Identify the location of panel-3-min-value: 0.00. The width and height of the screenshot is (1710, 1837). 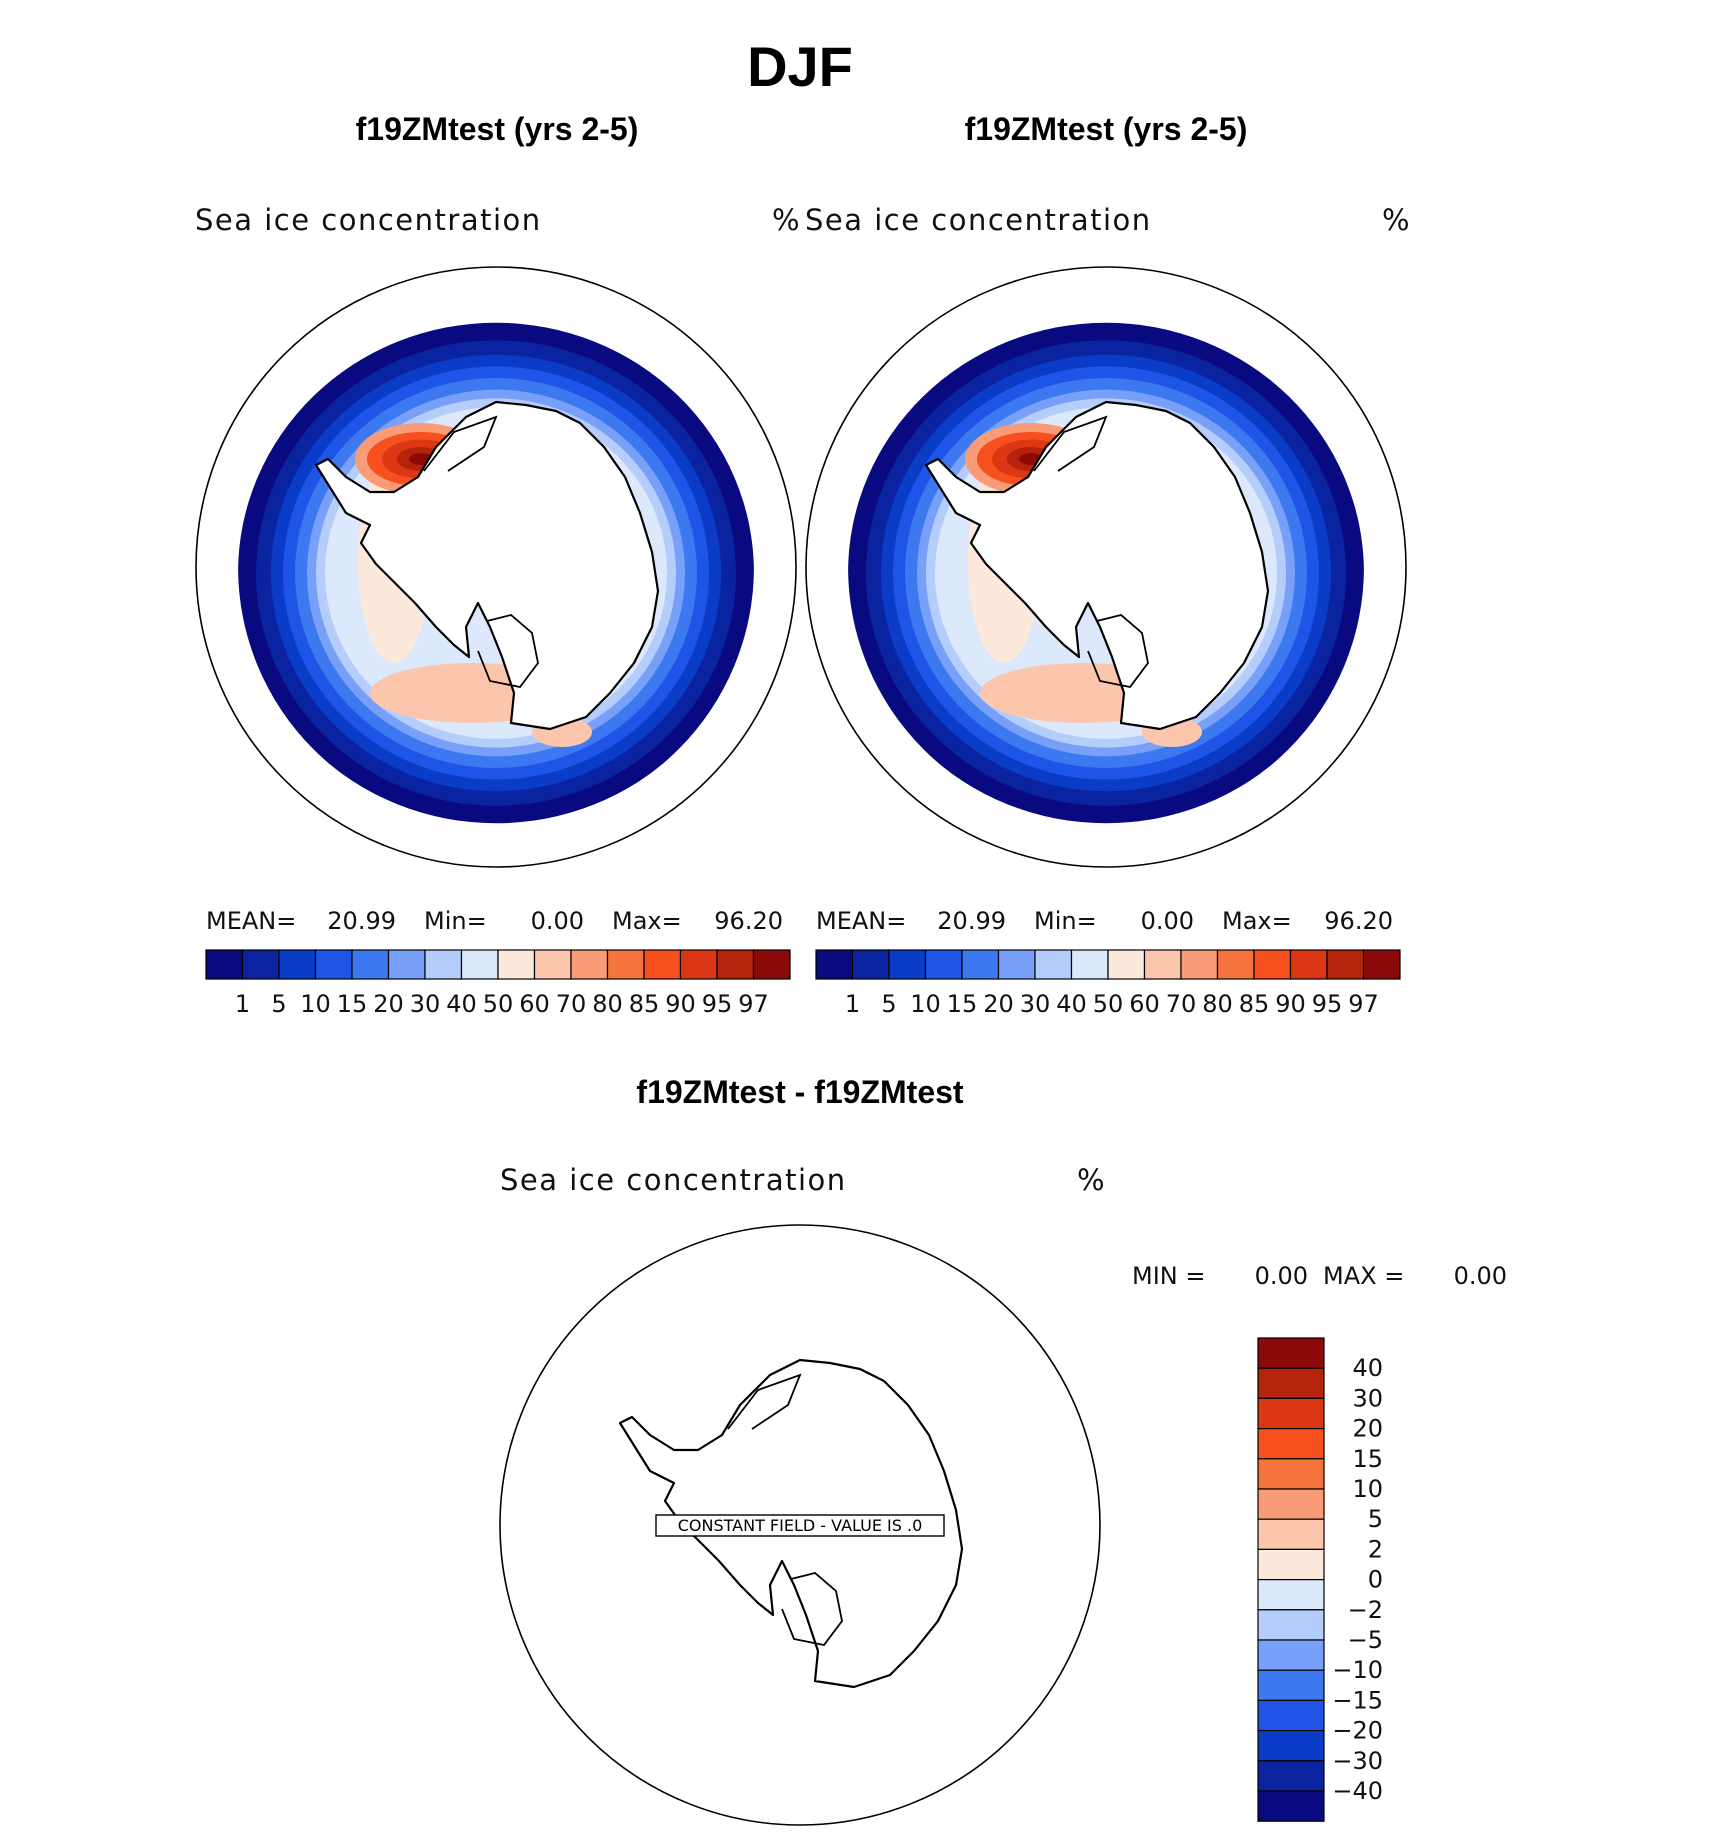
(1281, 1276).